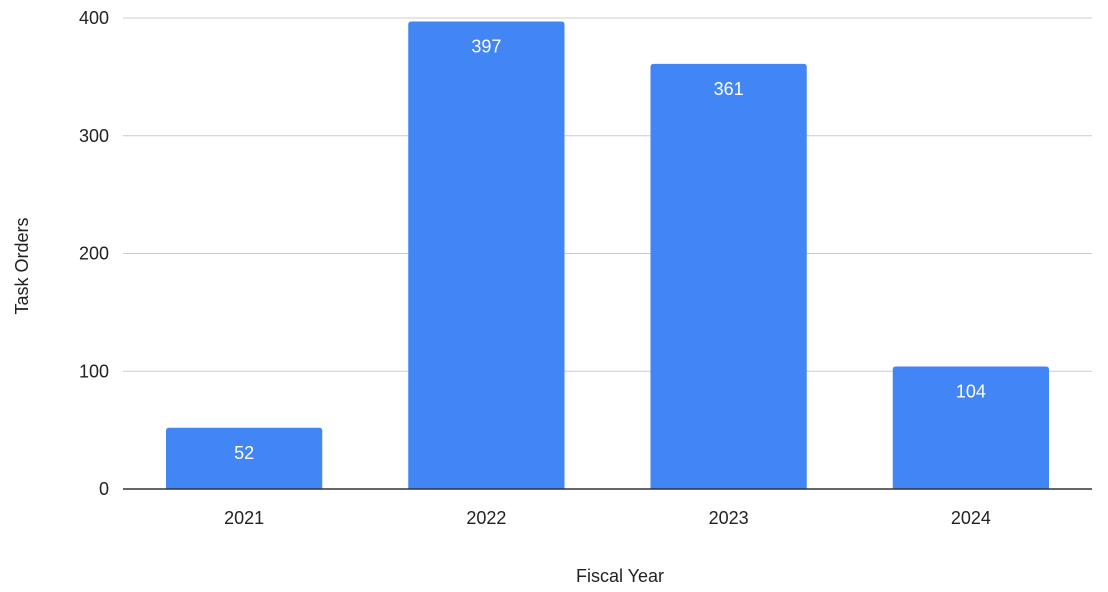 The height and width of the screenshot is (592, 1108). I want to click on y-tick-label: 200, so click(94, 254).